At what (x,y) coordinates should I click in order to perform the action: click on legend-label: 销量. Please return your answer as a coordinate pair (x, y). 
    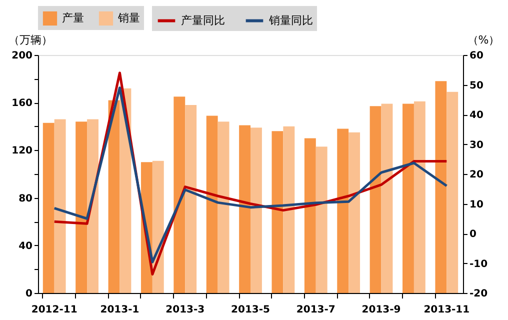
    Looking at the image, I should click on (128, 17).